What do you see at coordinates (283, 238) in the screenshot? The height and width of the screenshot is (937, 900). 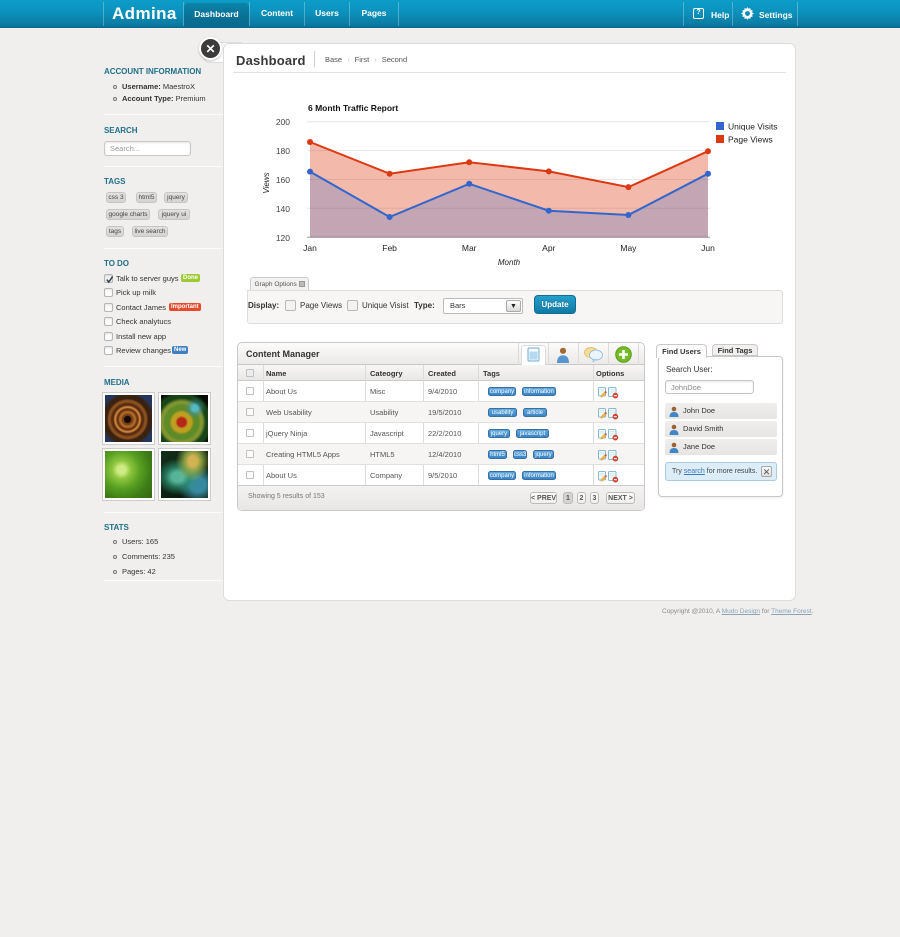 I see `svg-text: 120` at bounding box center [283, 238].